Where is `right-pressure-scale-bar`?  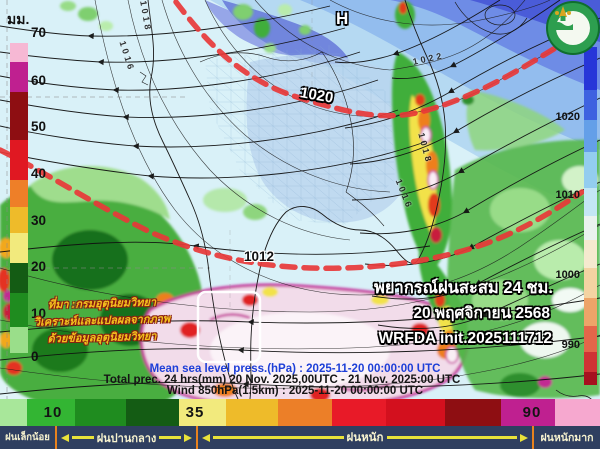
right-pressure-scale-bar is located at coordinates (590, 216).